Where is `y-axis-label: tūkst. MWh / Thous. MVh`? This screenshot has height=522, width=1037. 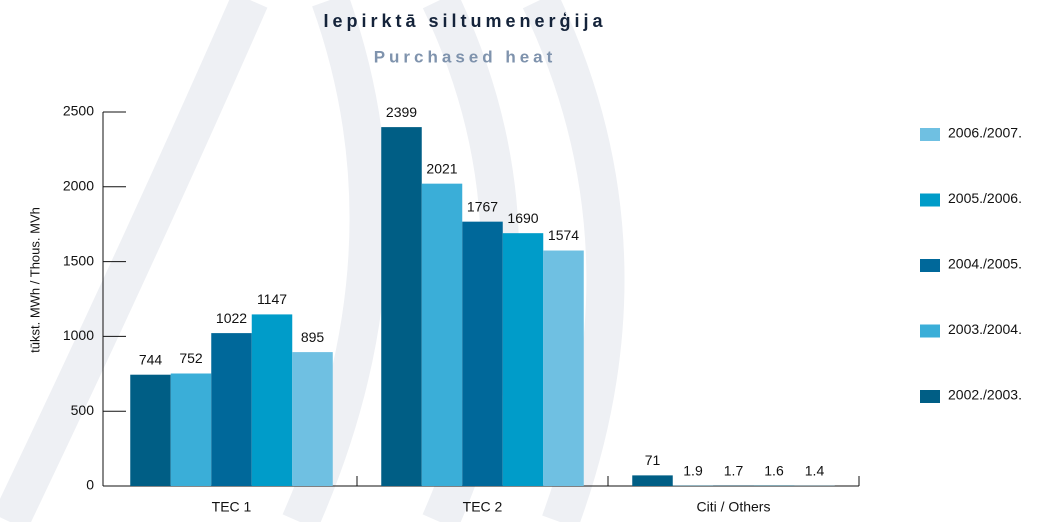 y-axis-label: tūkst. MWh / Thous. MVh is located at coordinates (34, 280).